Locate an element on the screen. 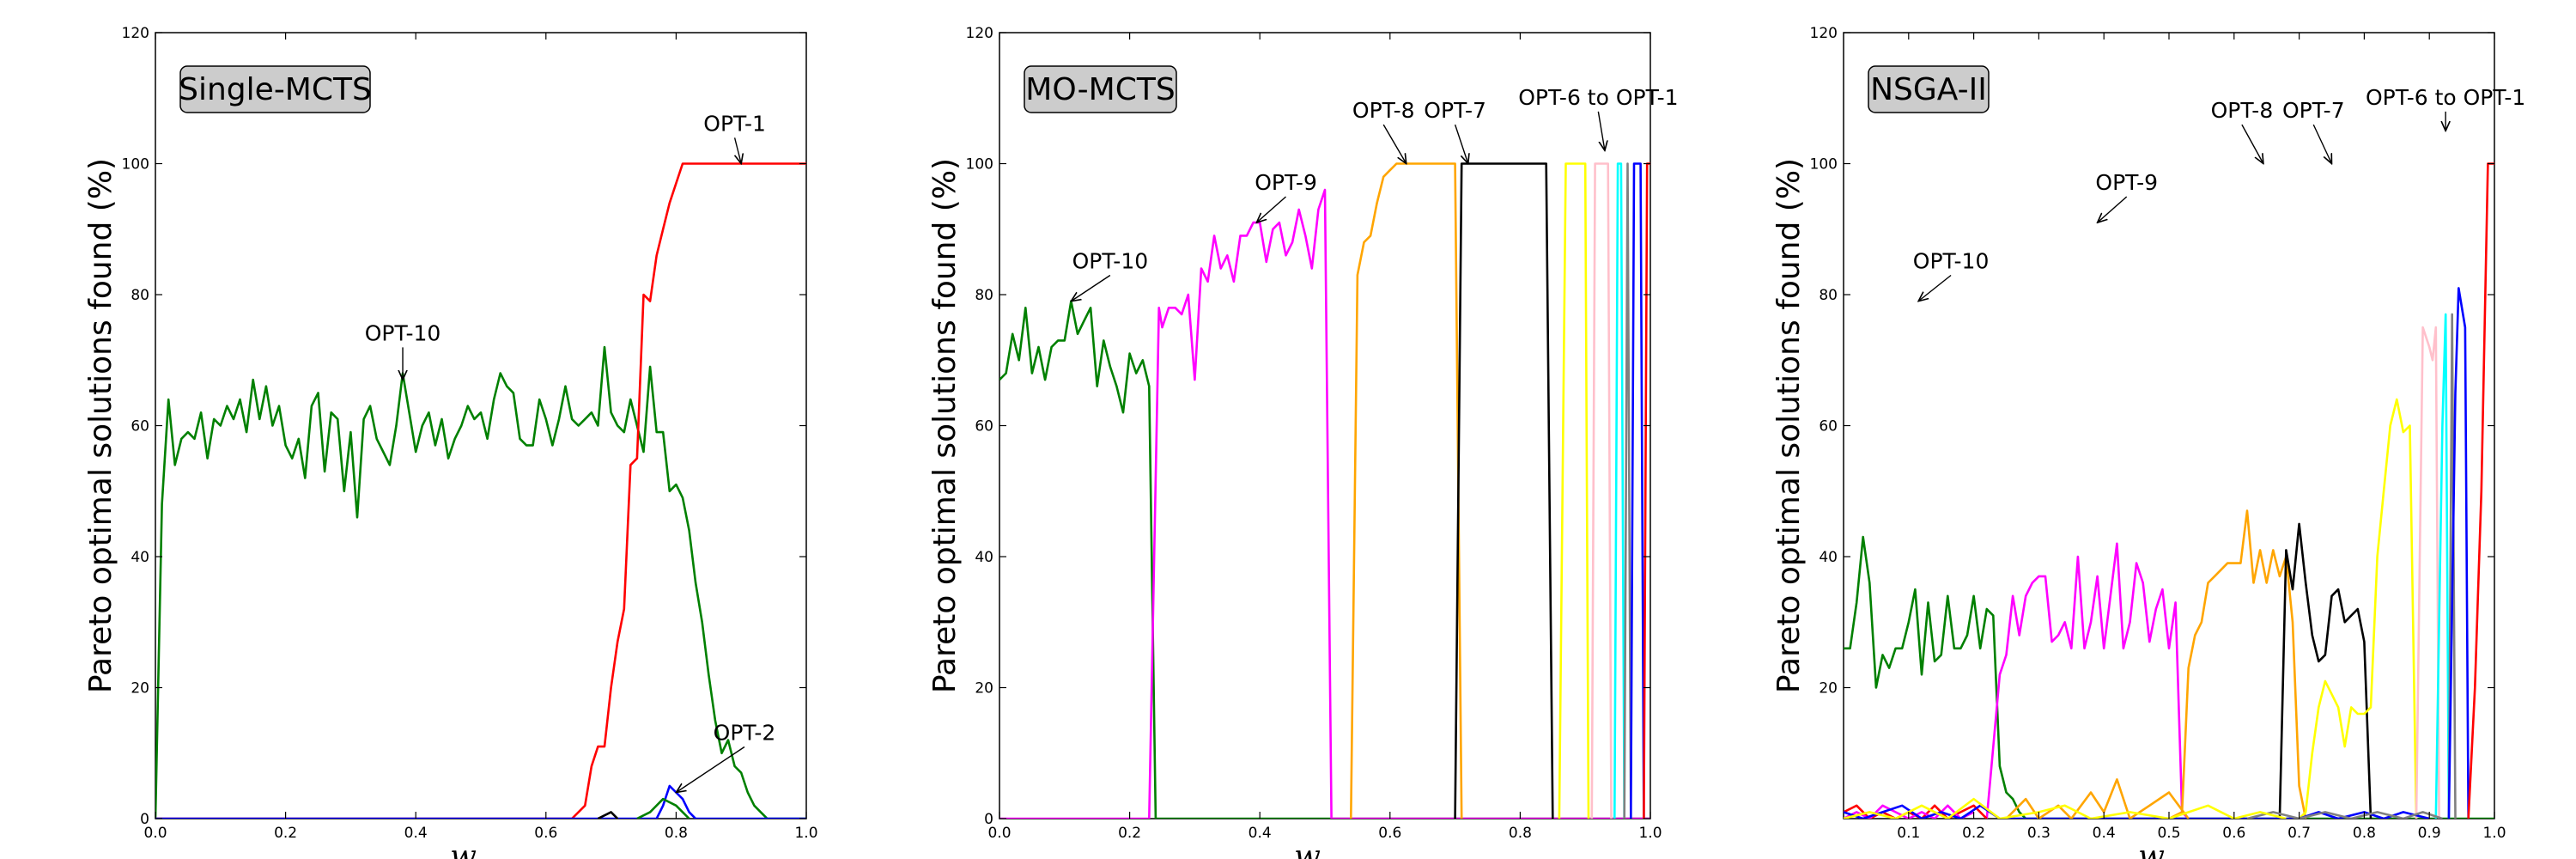 The height and width of the screenshot is (859, 2576). annotation-label: OPT-2 is located at coordinates (745, 733).